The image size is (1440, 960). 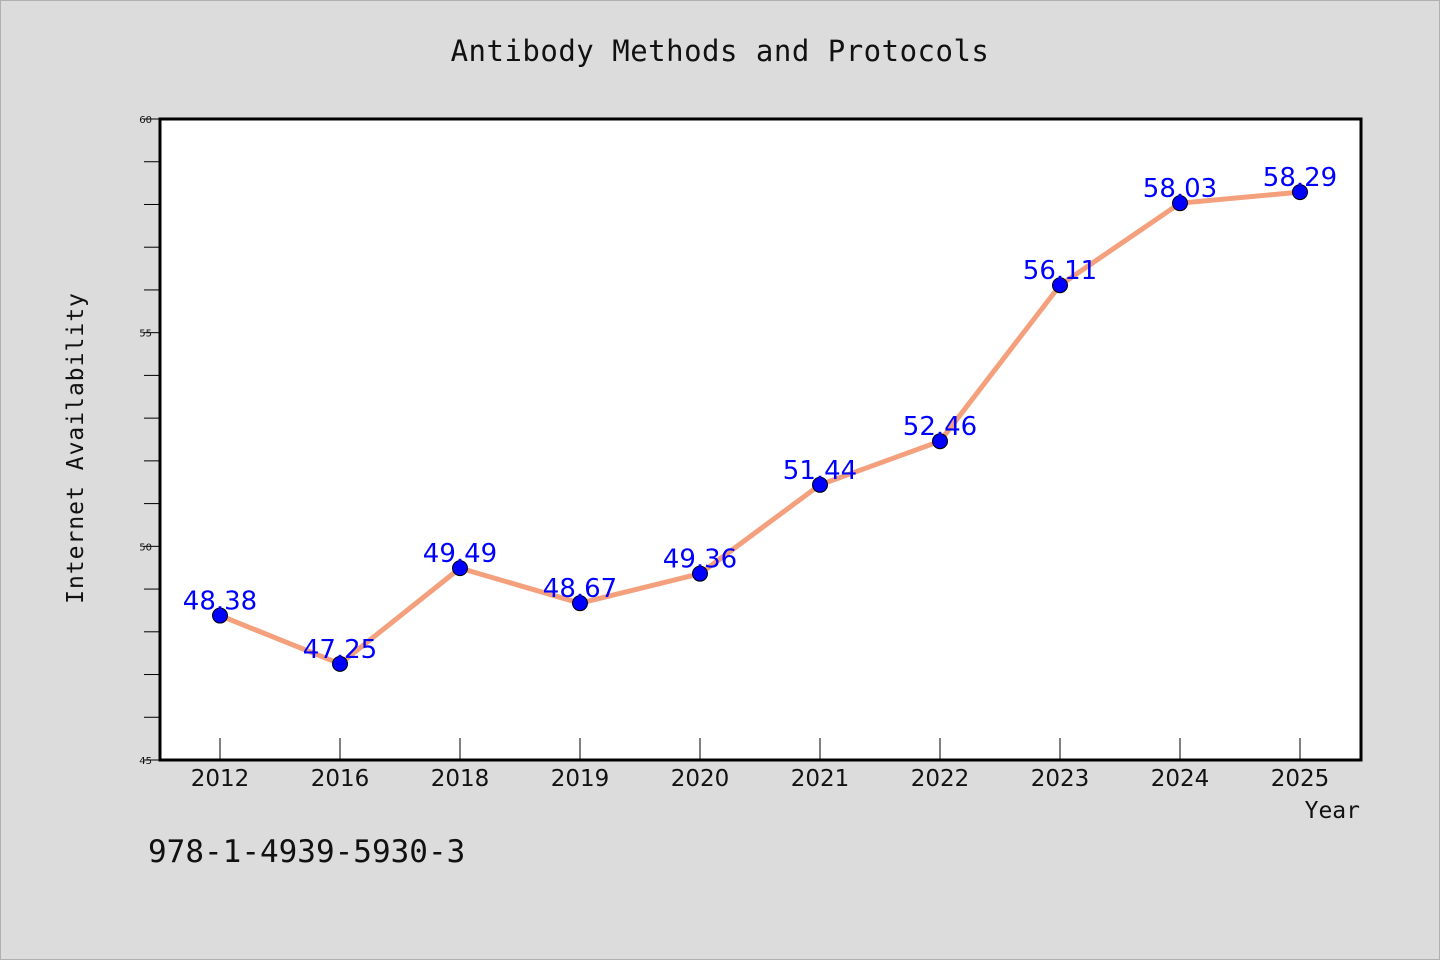 What do you see at coordinates (580, 779) in the screenshot?
I see `x-tick-label: 2019` at bounding box center [580, 779].